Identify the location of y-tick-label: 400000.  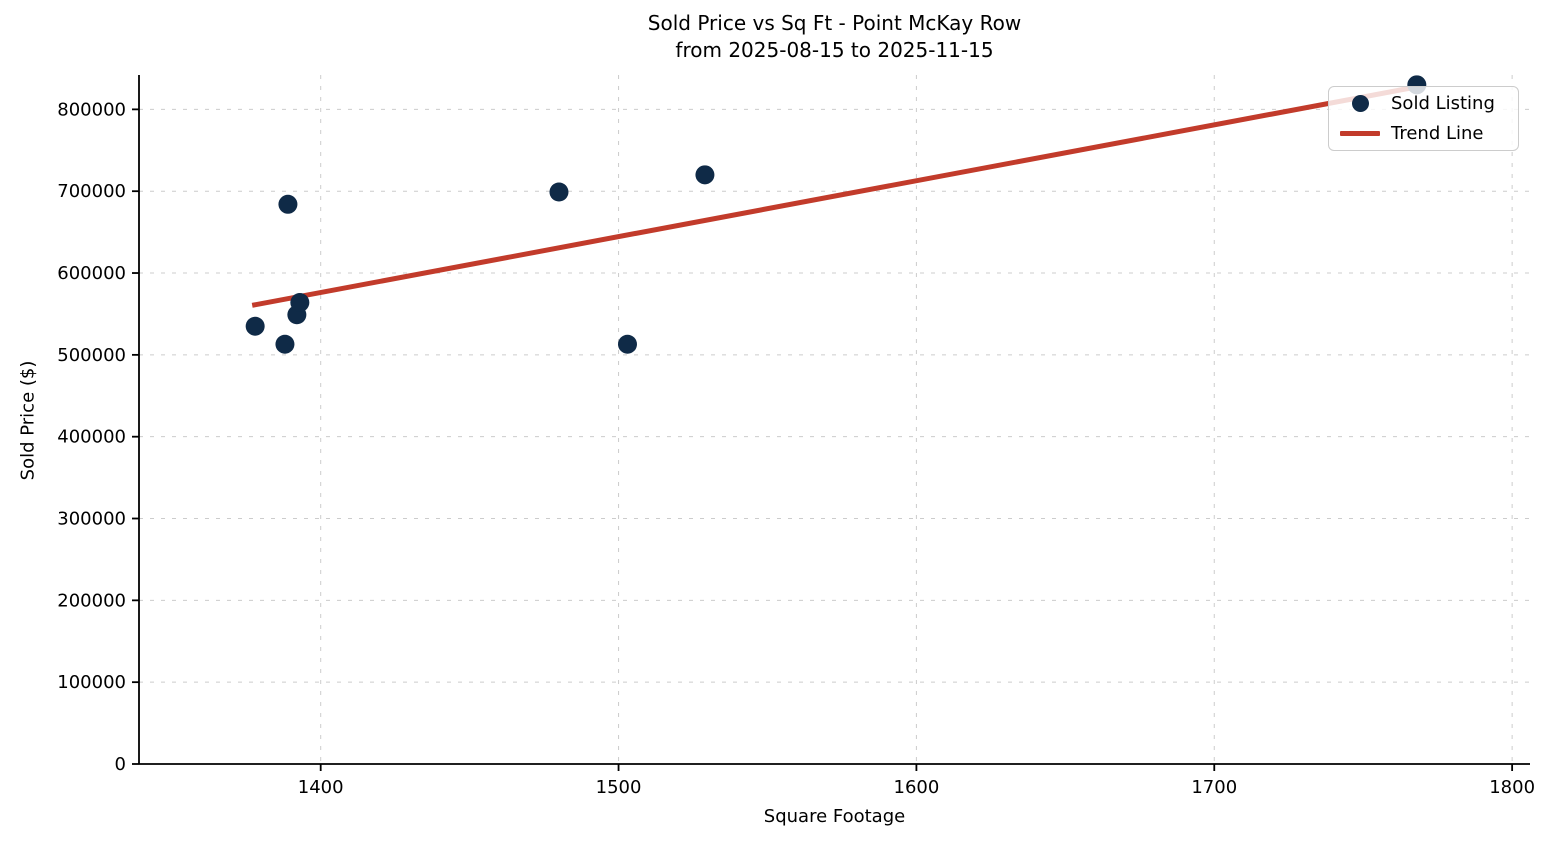
(91, 437).